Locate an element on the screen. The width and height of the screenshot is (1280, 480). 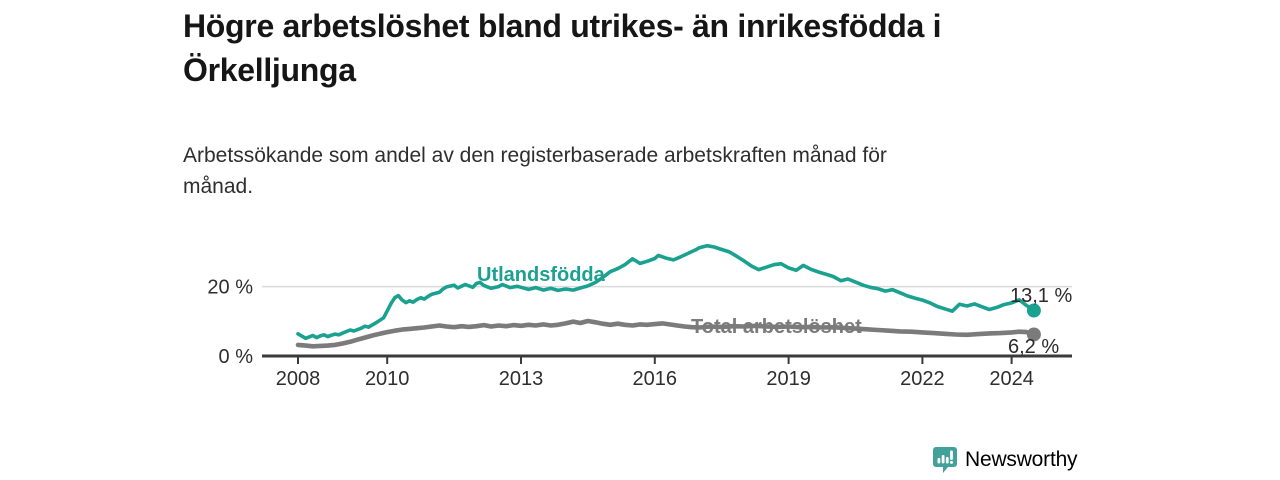
speech-bubble-shape is located at coordinates (945, 460).